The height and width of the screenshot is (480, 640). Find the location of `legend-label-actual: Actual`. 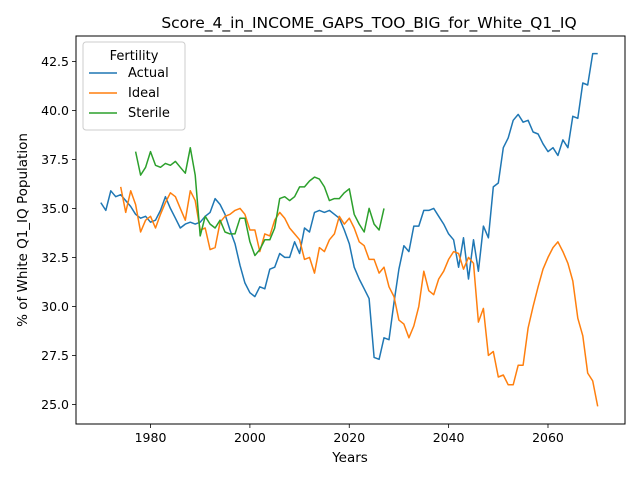

legend-label-actual: Actual is located at coordinates (148, 73).